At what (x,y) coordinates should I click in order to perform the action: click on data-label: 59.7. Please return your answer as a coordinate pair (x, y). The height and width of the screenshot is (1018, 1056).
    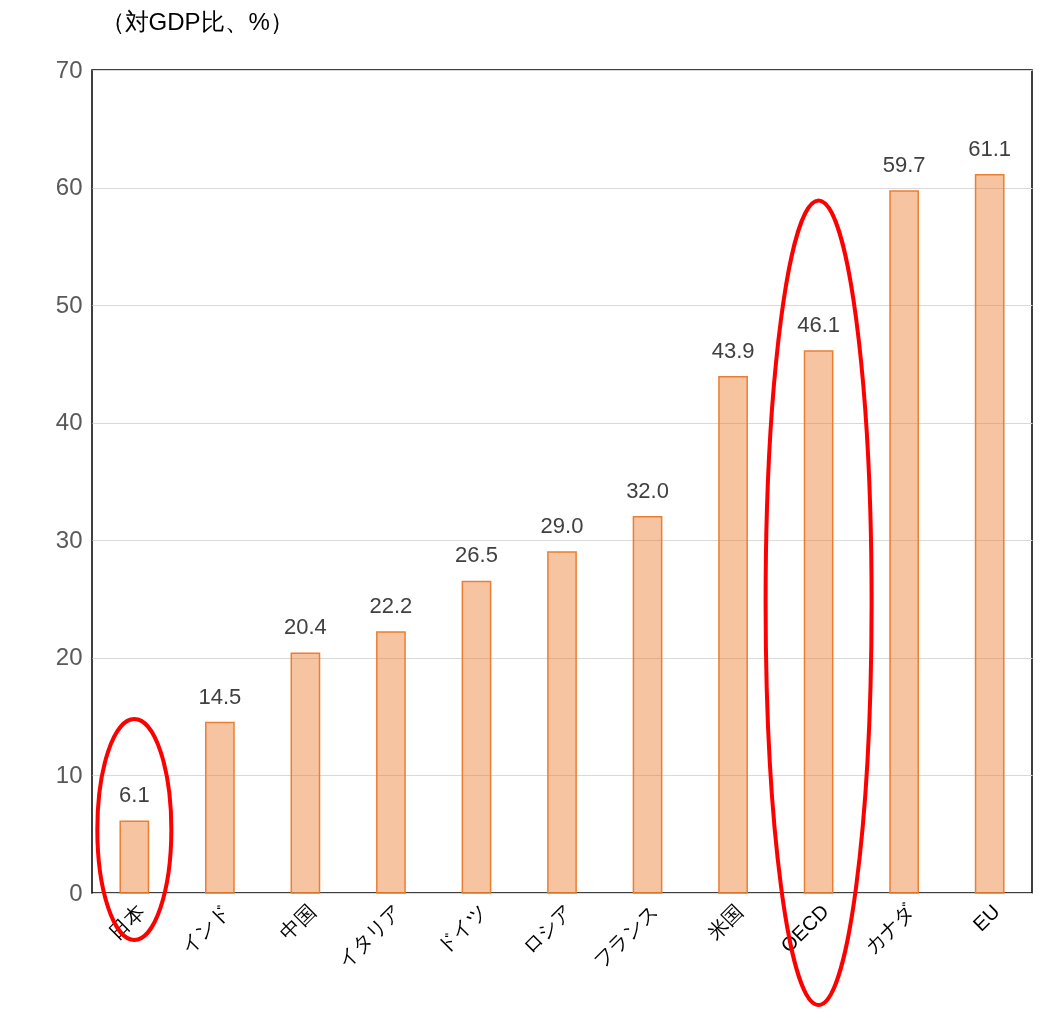
    Looking at the image, I should click on (904, 165).